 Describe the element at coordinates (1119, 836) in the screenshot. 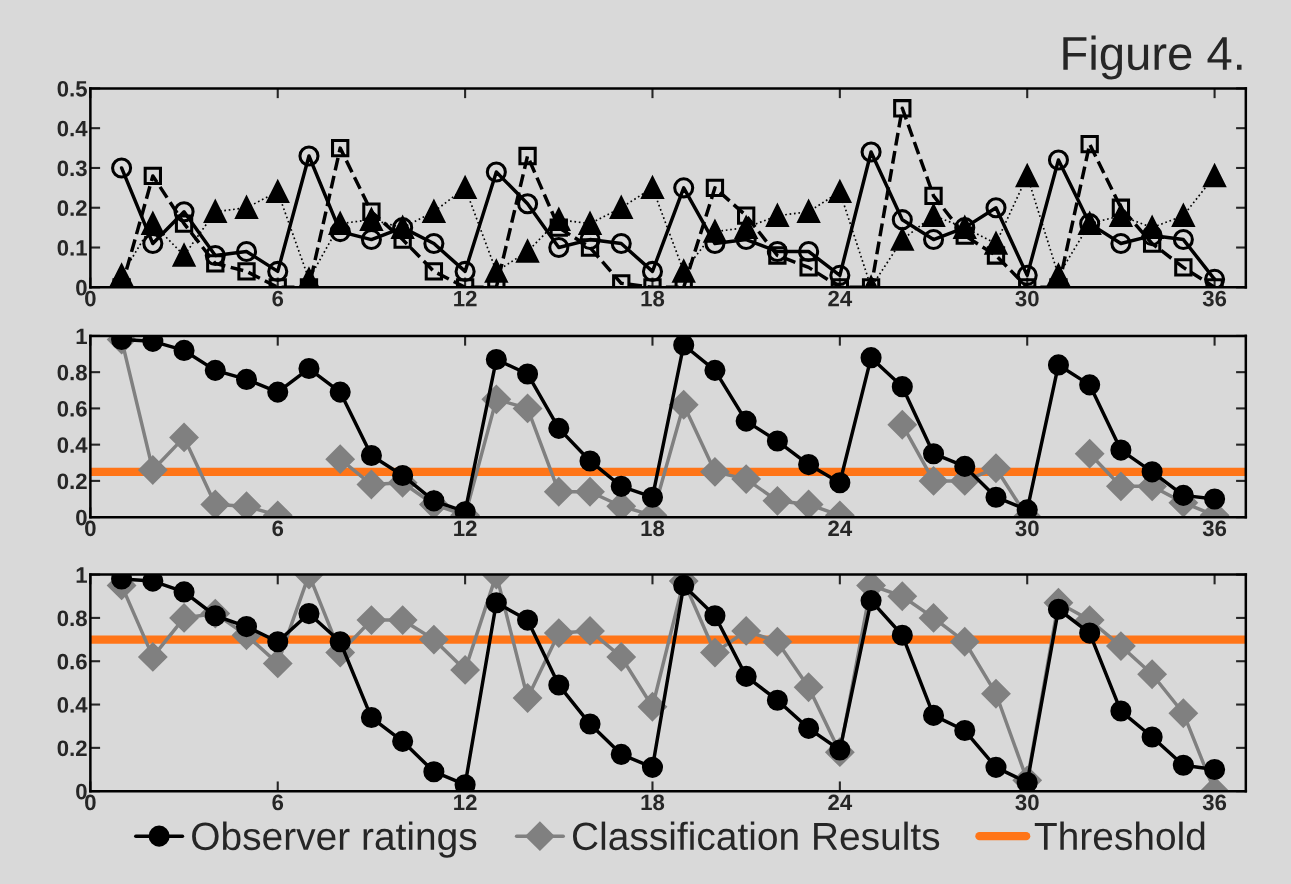

I see `legend-label: Threshold` at that location.